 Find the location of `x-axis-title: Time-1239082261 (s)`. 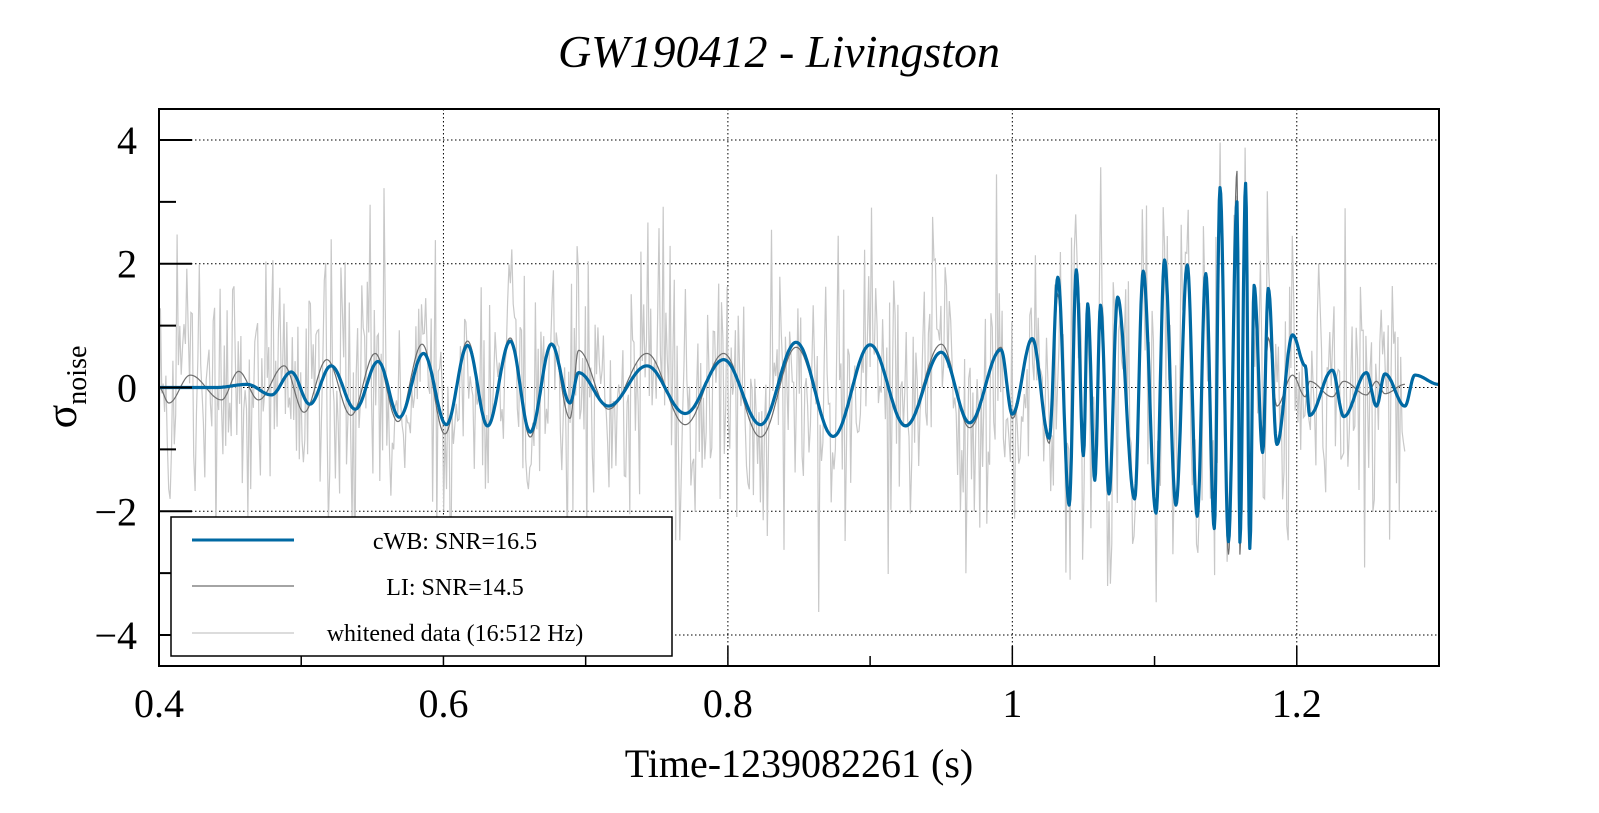

x-axis-title: Time-1239082261 (s) is located at coordinates (799, 763).